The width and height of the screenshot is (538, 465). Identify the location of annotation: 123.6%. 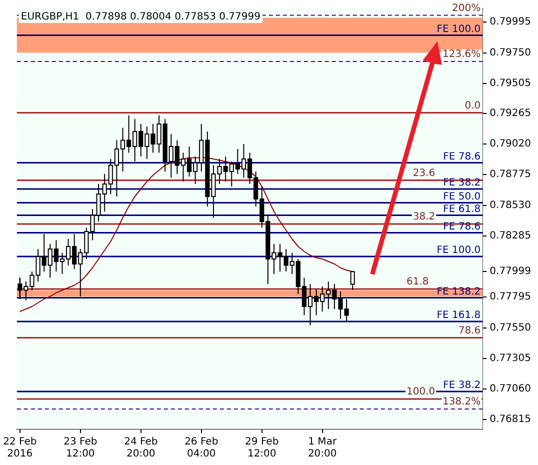
(461, 54).